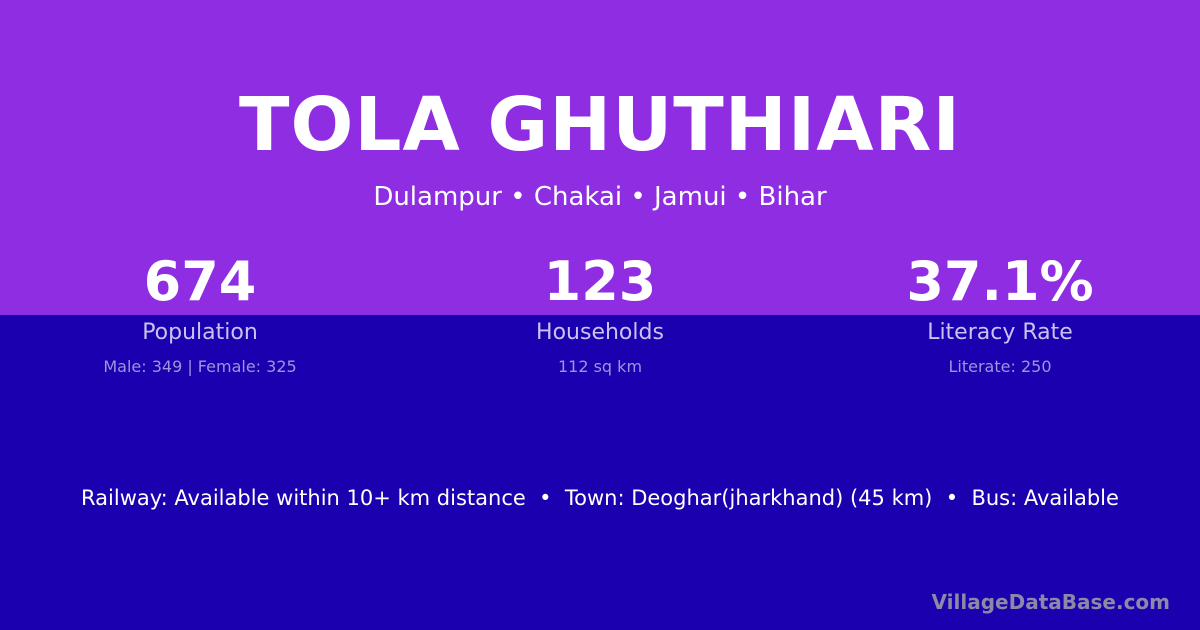  What do you see at coordinates (600, 366) in the screenshot?
I see `stat-detail: 112 sq km` at bounding box center [600, 366].